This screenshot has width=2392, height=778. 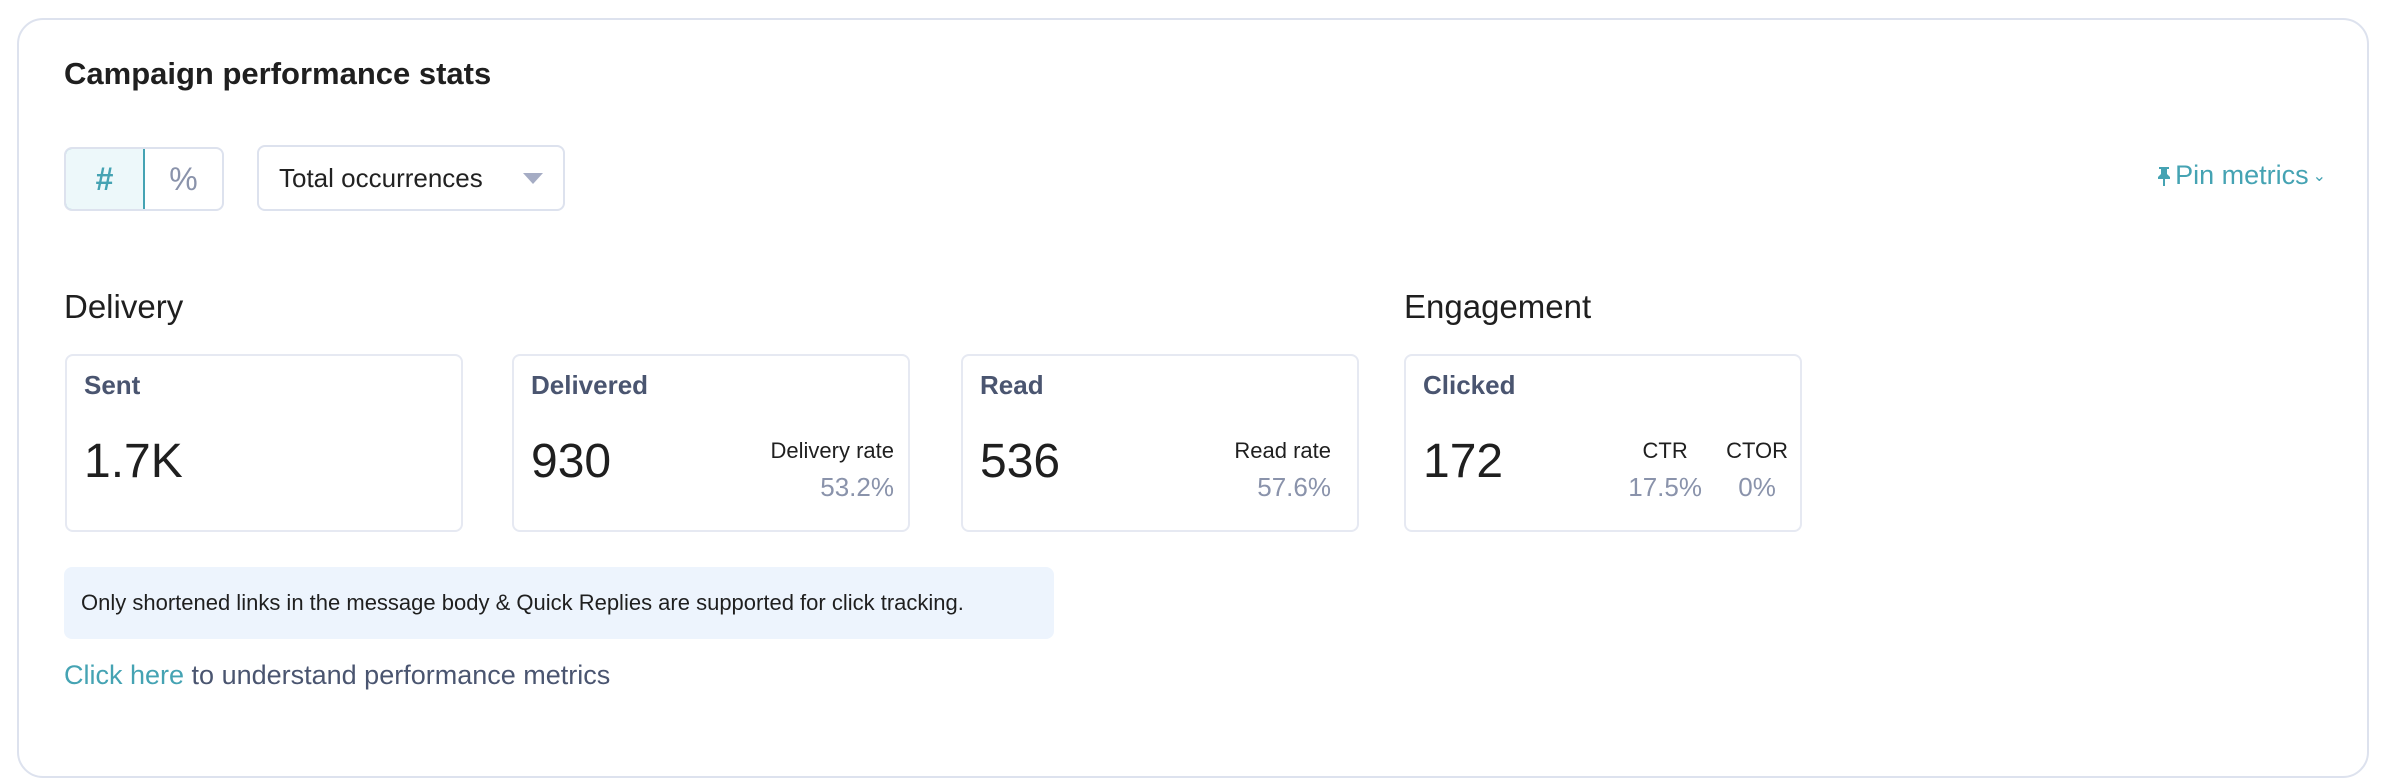 What do you see at coordinates (857, 487) in the screenshot?
I see `rate-value: 53.2%` at bounding box center [857, 487].